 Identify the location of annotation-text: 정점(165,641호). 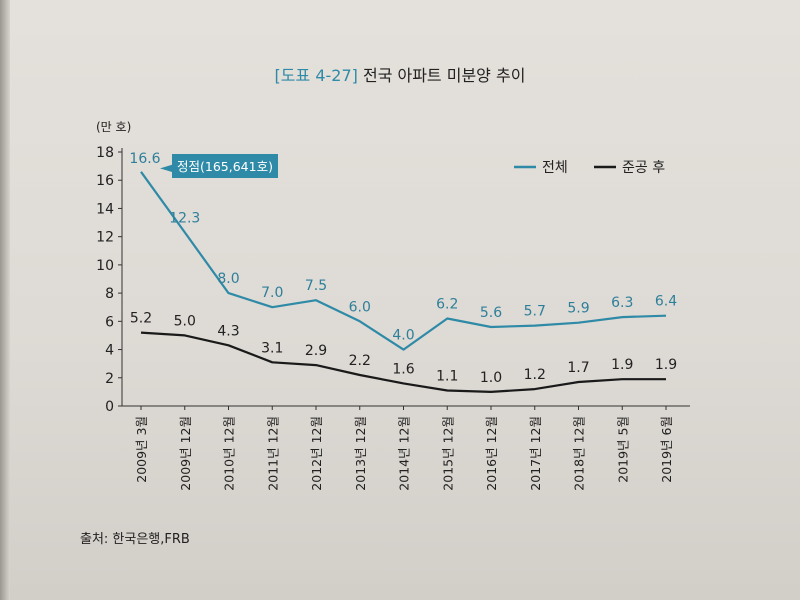
(225, 166).